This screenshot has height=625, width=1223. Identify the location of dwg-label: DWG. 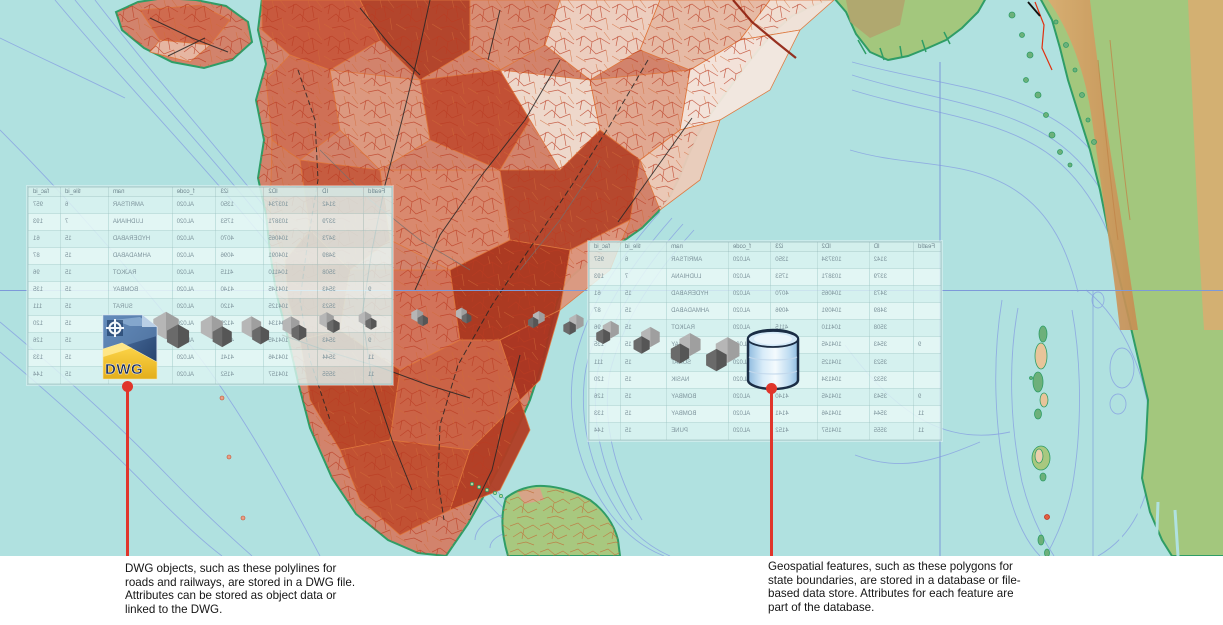
(124, 369).